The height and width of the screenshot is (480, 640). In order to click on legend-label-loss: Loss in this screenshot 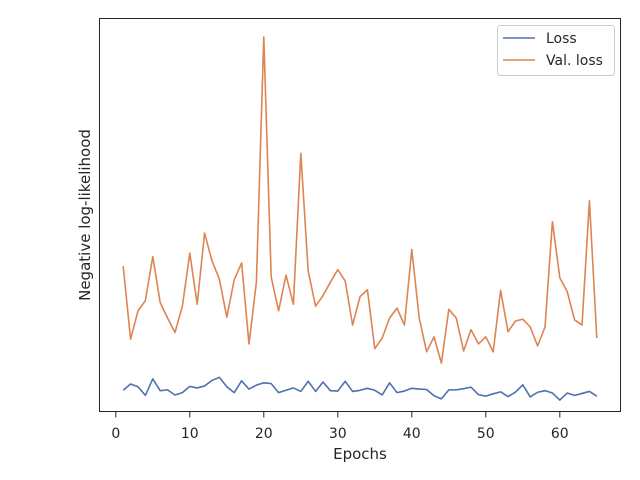, I will do `click(561, 39)`.